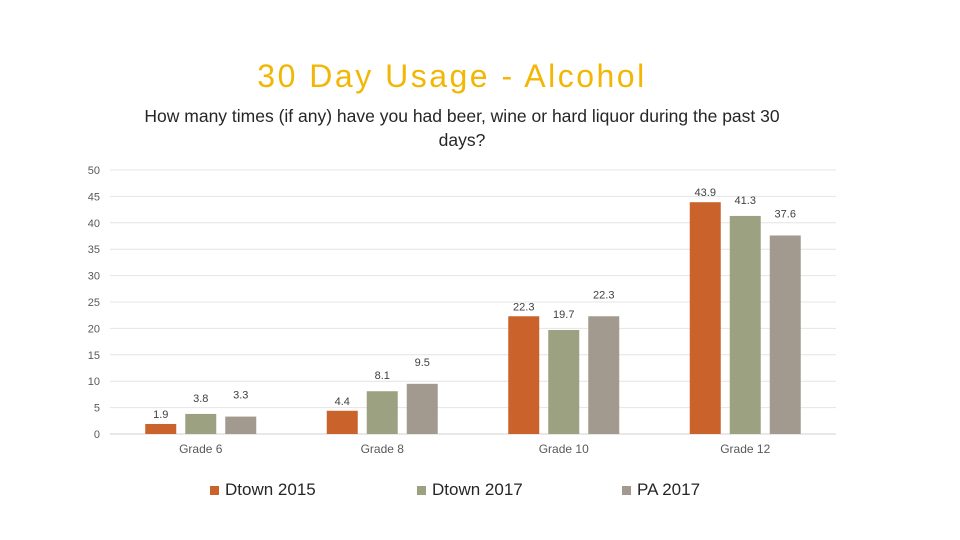 This screenshot has height=540, width=960. What do you see at coordinates (200, 399) in the screenshot?
I see `data-label: 3.8` at bounding box center [200, 399].